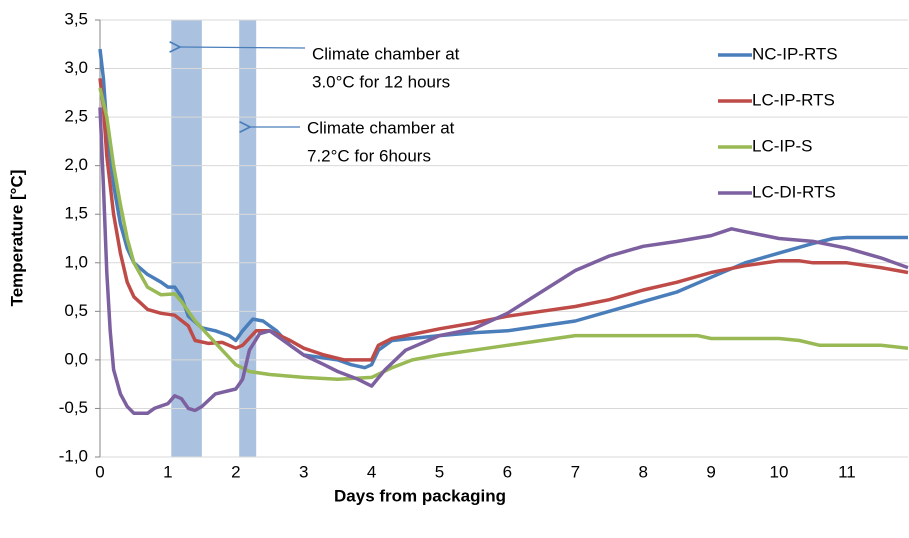 The image size is (909, 538). What do you see at coordinates (303, 471) in the screenshot?
I see `x-tick-label: 3` at bounding box center [303, 471].